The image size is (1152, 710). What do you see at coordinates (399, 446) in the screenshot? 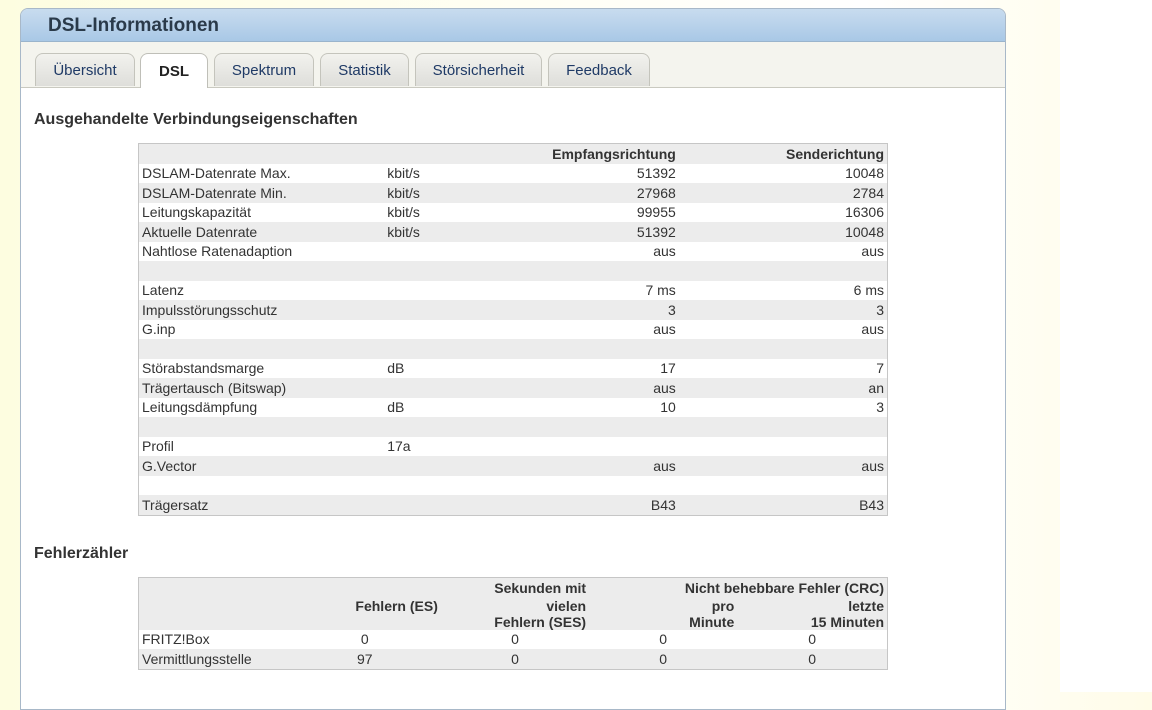
I see `row-unit: 17a` at bounding box center [399, 446].